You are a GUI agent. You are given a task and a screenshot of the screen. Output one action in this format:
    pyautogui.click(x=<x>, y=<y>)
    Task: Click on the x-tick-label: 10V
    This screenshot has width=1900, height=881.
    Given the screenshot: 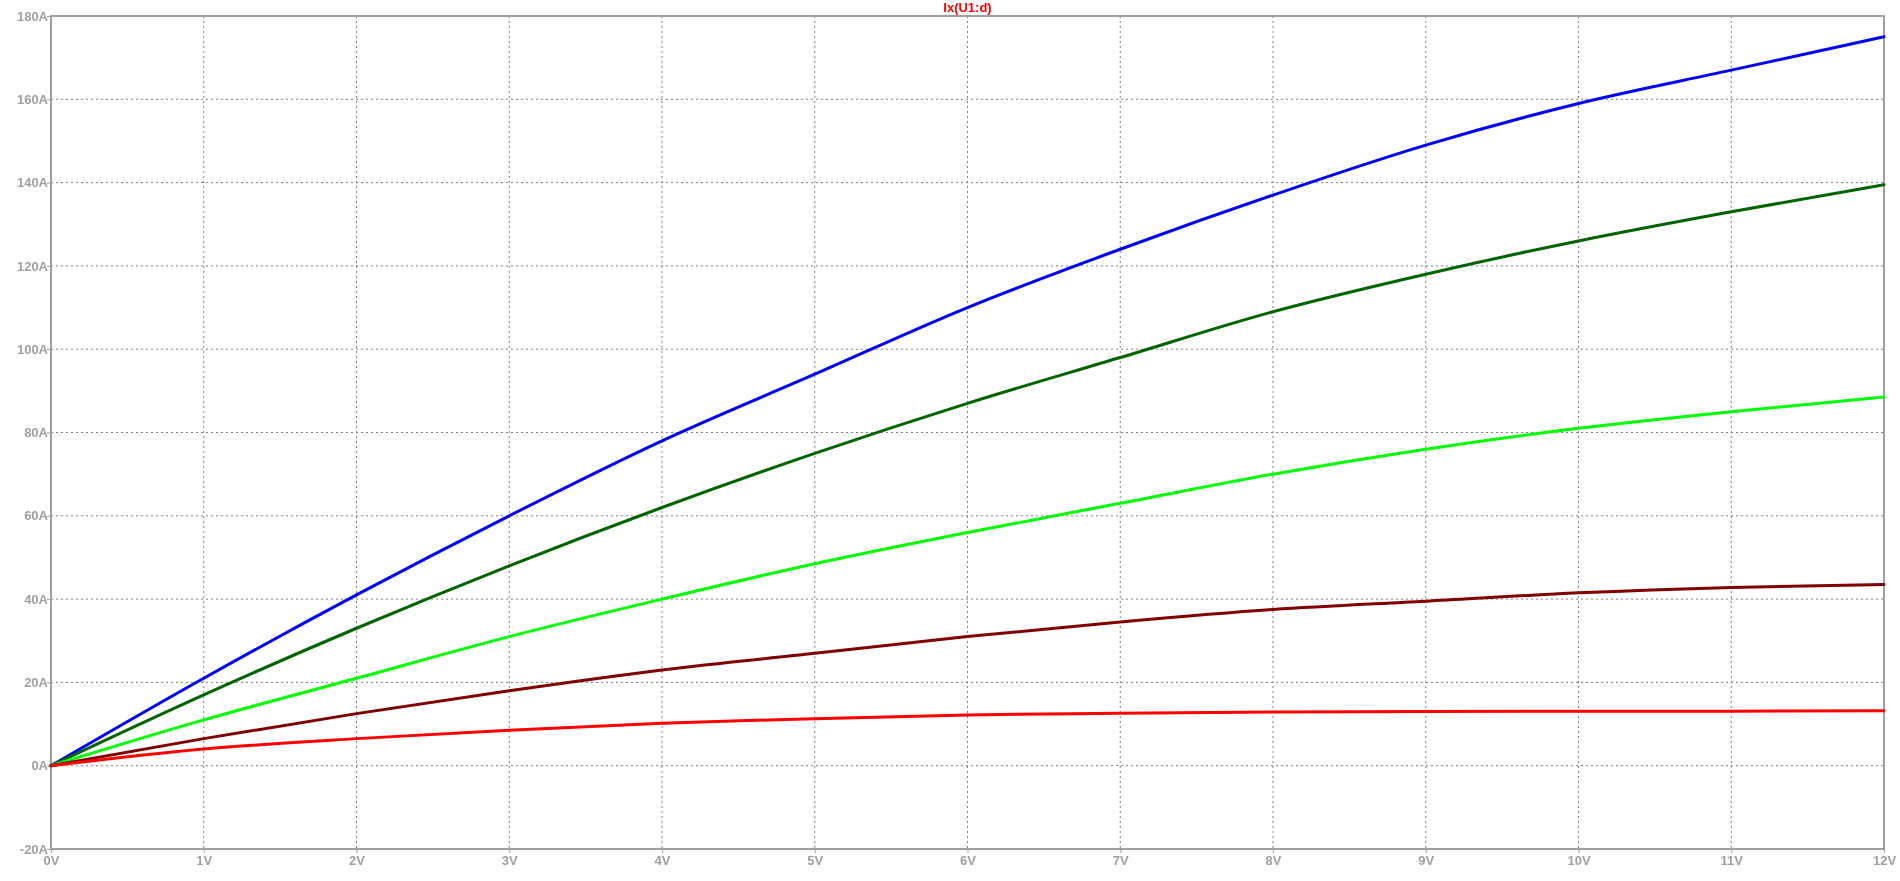 What is the action you would take?
    pyautogui.click(x=1579, y=861)
    